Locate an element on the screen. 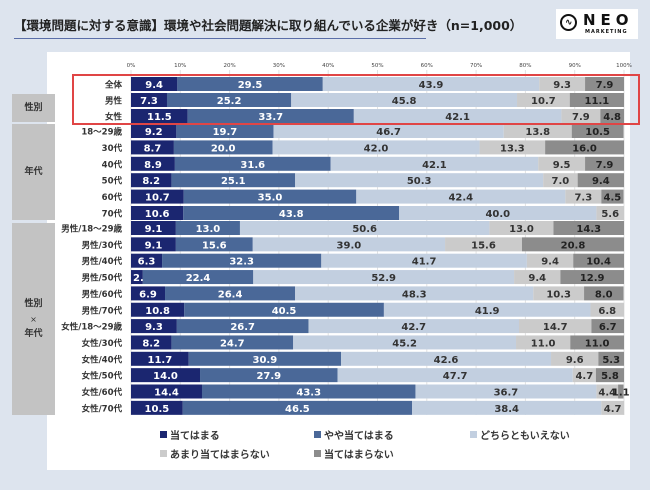 The image size is (650, 490). data-label: 4.8 is located at coordinates (612, 117).